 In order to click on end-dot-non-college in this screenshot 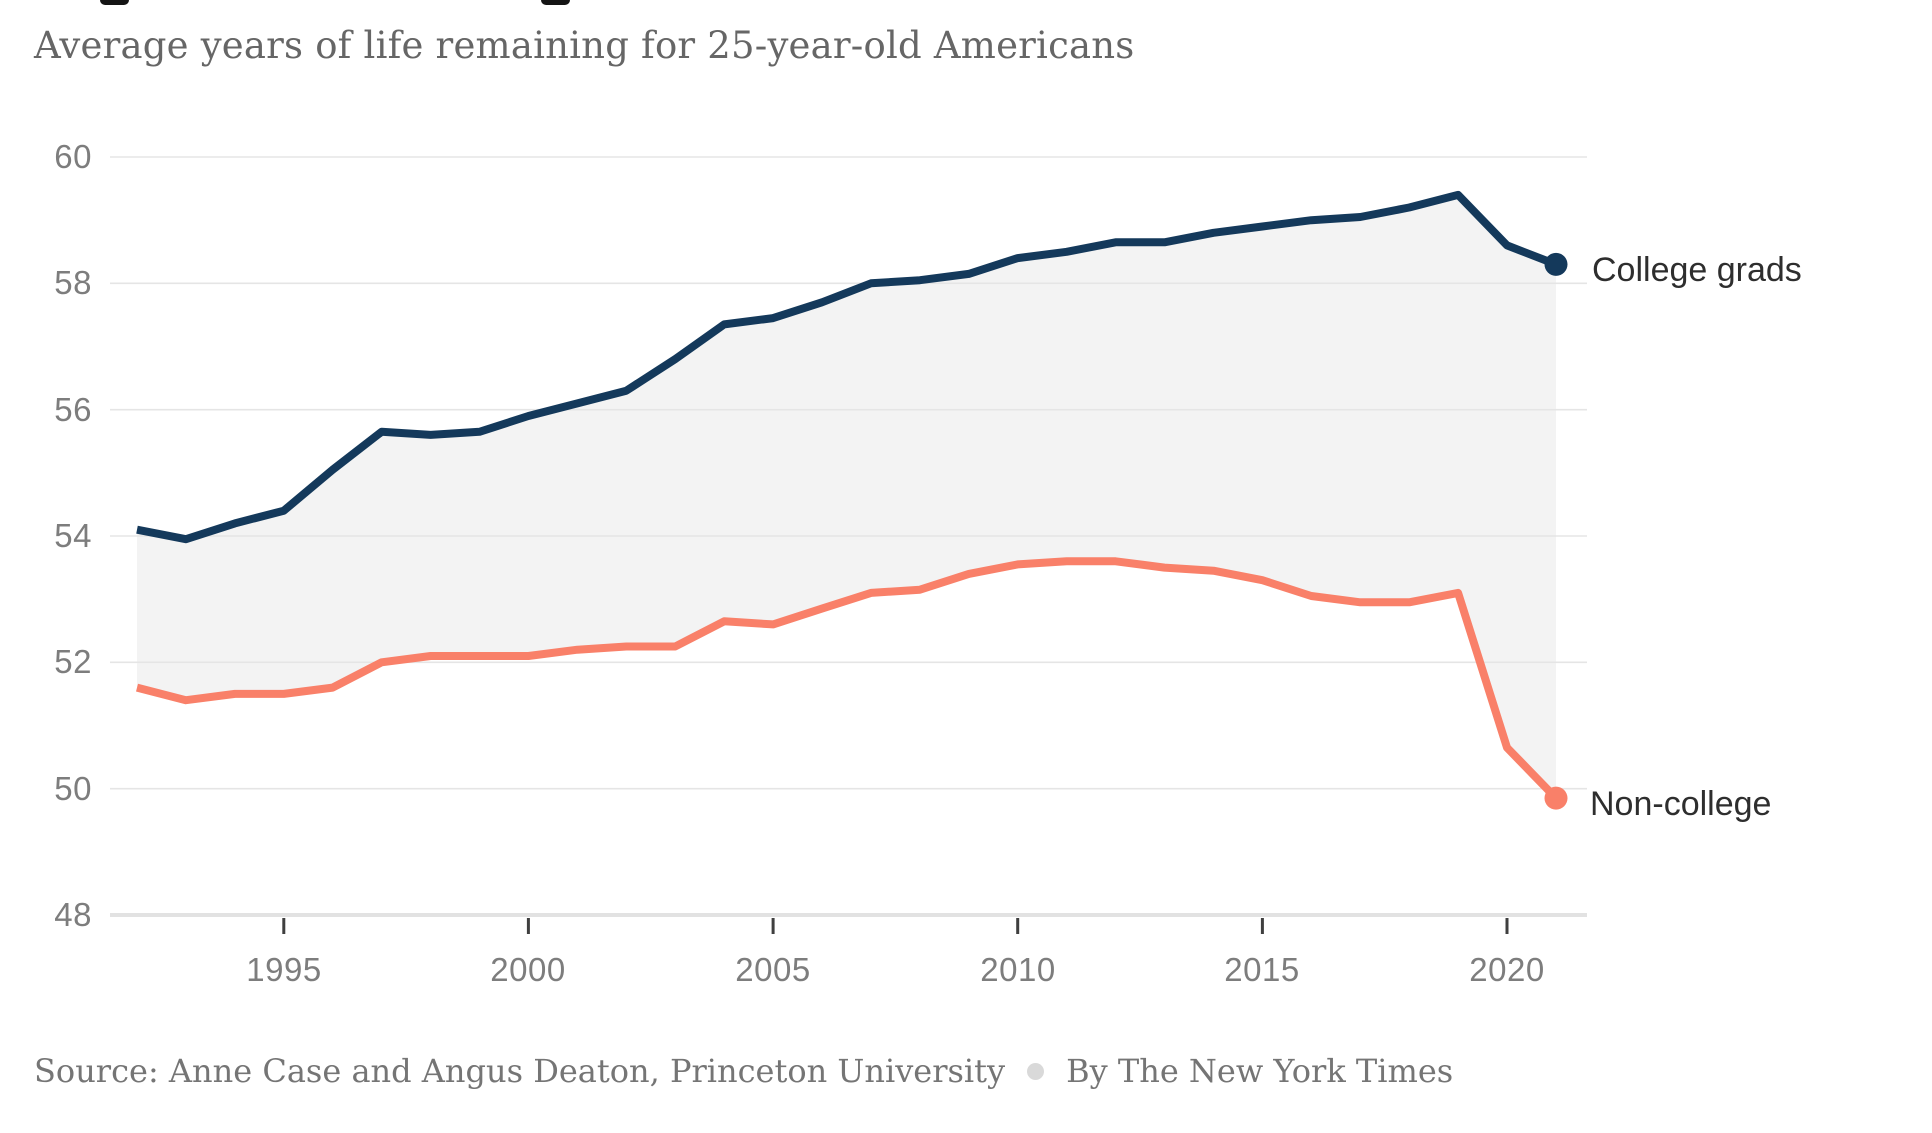, I will do `click(1556, 798)`.